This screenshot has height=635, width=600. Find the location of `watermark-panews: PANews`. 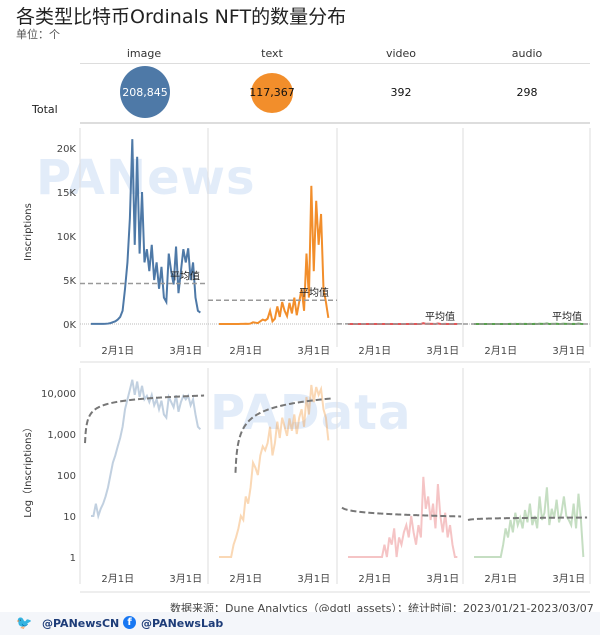

watermark-panews: PANews is located at coordinates (146, 178).